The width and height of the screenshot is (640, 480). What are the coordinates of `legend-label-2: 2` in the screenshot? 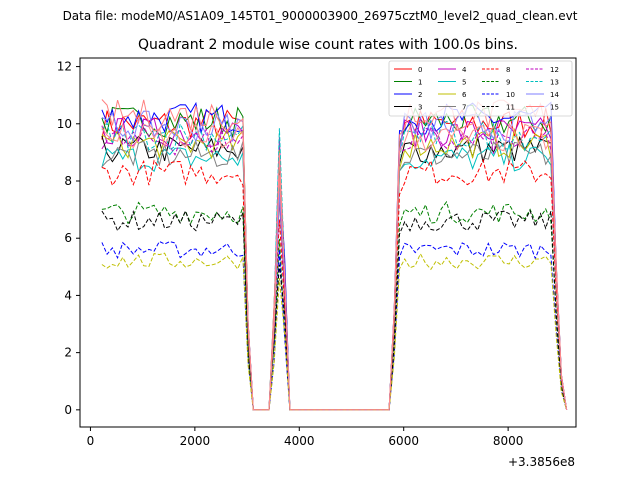 It's located at (420, 95).